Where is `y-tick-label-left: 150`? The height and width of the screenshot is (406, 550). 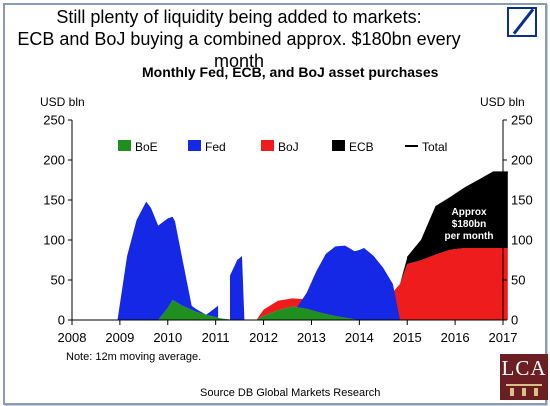
y-tick-label-left: 150 is located at coordinates (54, 200).